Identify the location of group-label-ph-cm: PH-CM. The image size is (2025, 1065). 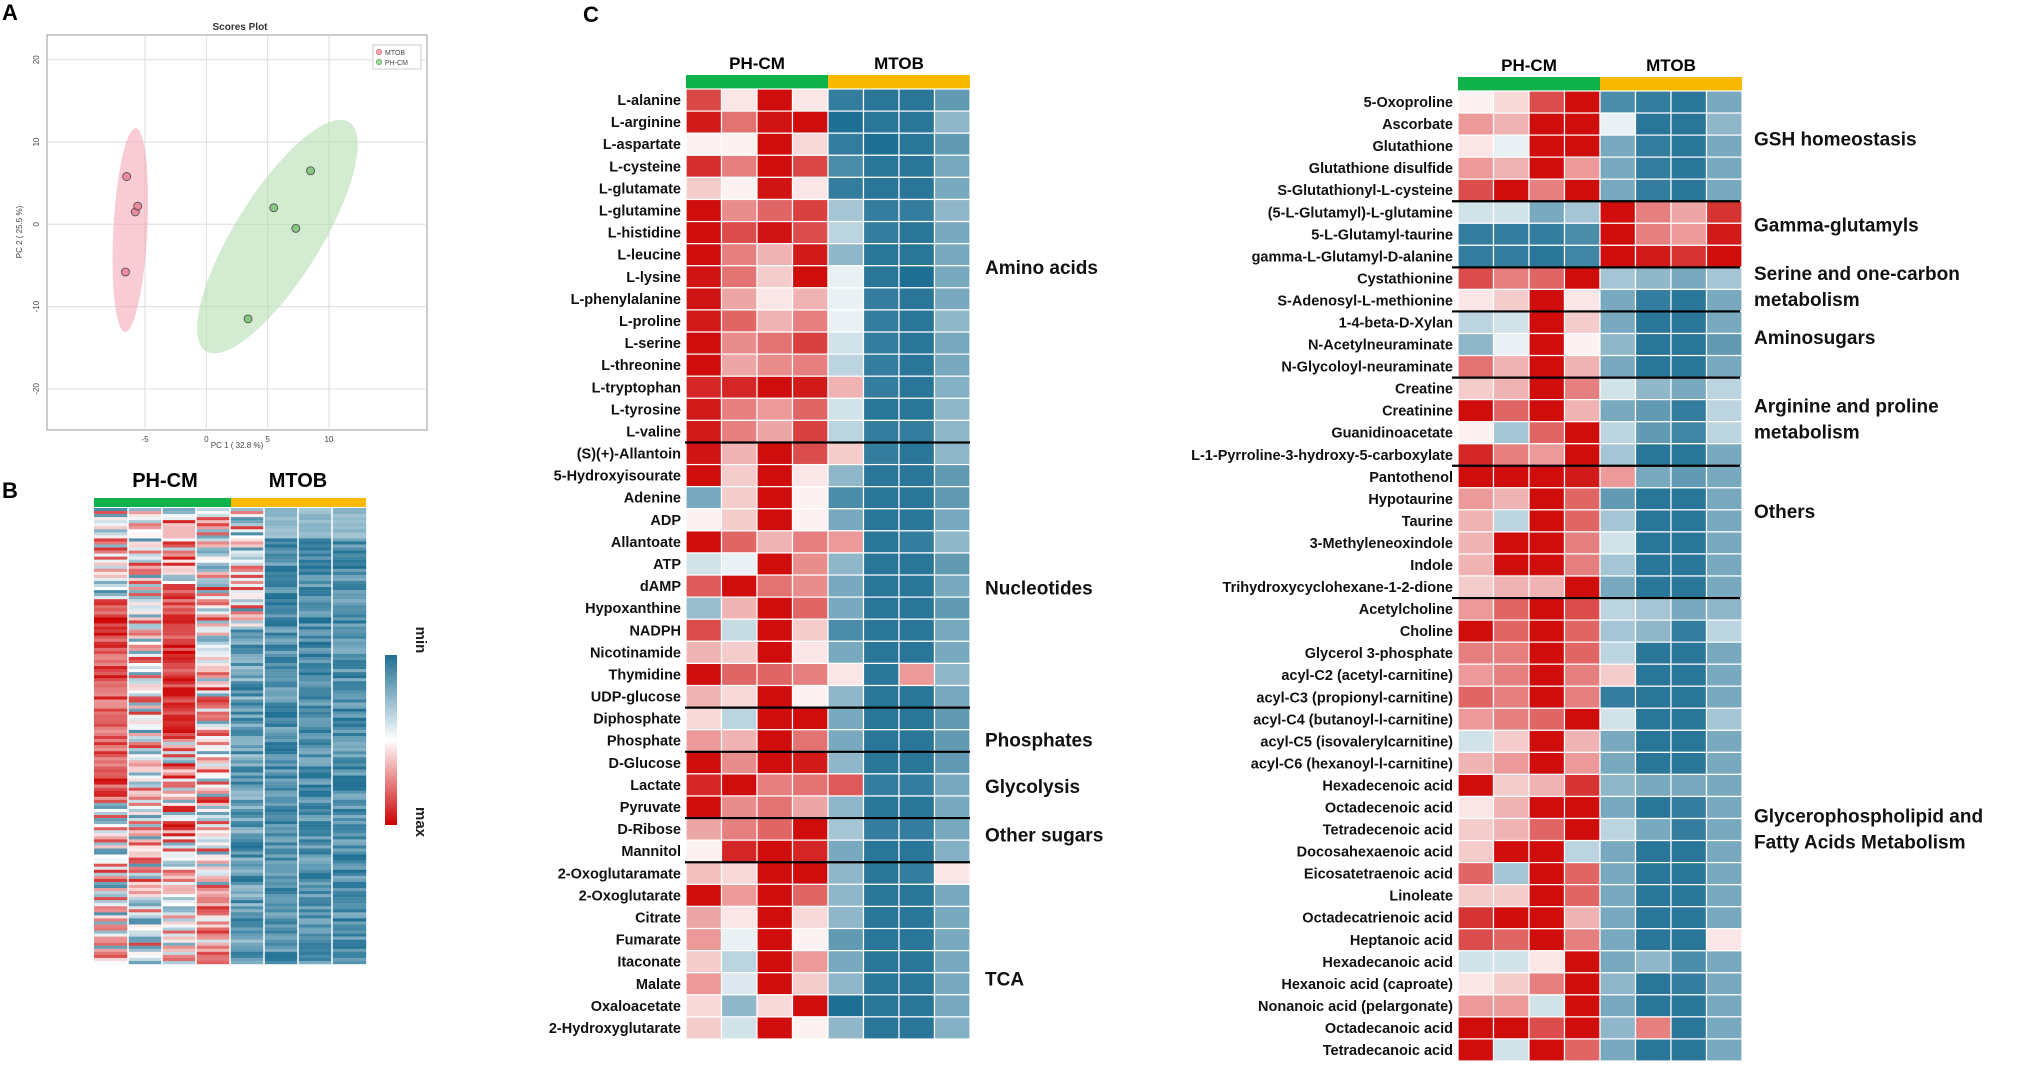
(757, 63).